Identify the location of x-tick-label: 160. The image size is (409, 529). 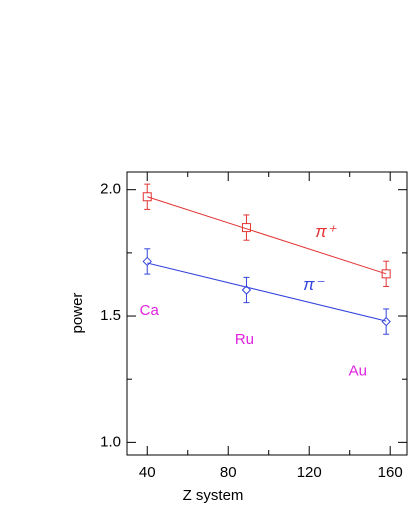
(390, 472).